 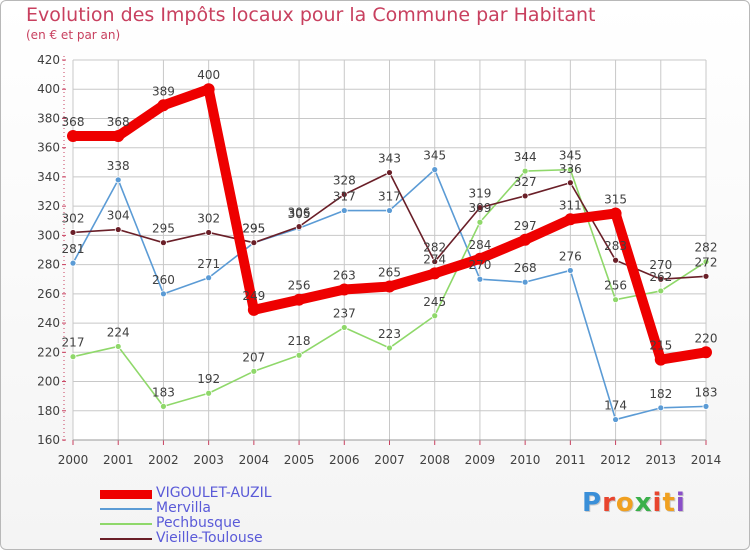 I want to click on logo-letter: i, so click(x=680, y=503).